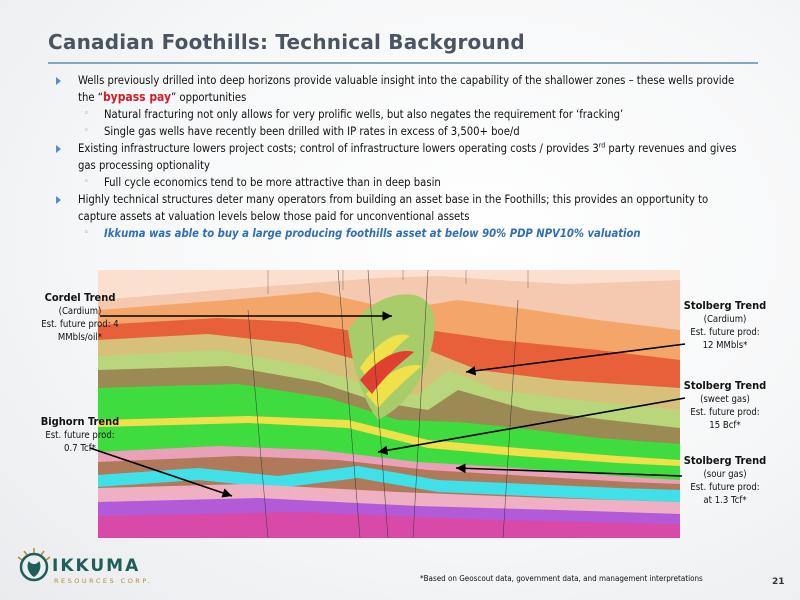  Describe the element at coordinates (387, 372) in the screenshot. I see `fold-band-red` at that location.